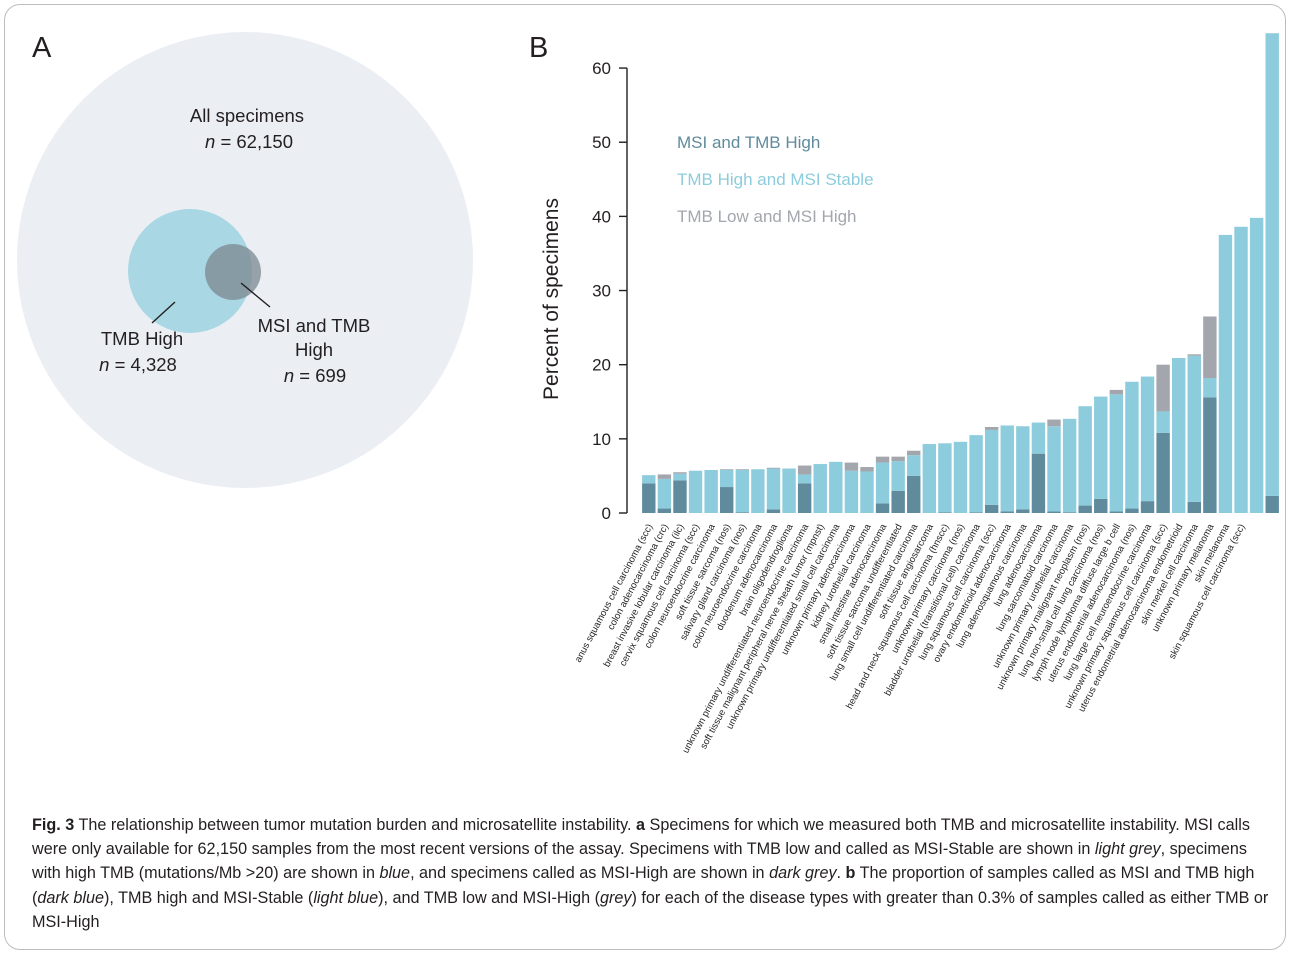 This screenshot has width=1292, height=957. I want to click on msi-tmb-title-line2: High, so click(314, 349).